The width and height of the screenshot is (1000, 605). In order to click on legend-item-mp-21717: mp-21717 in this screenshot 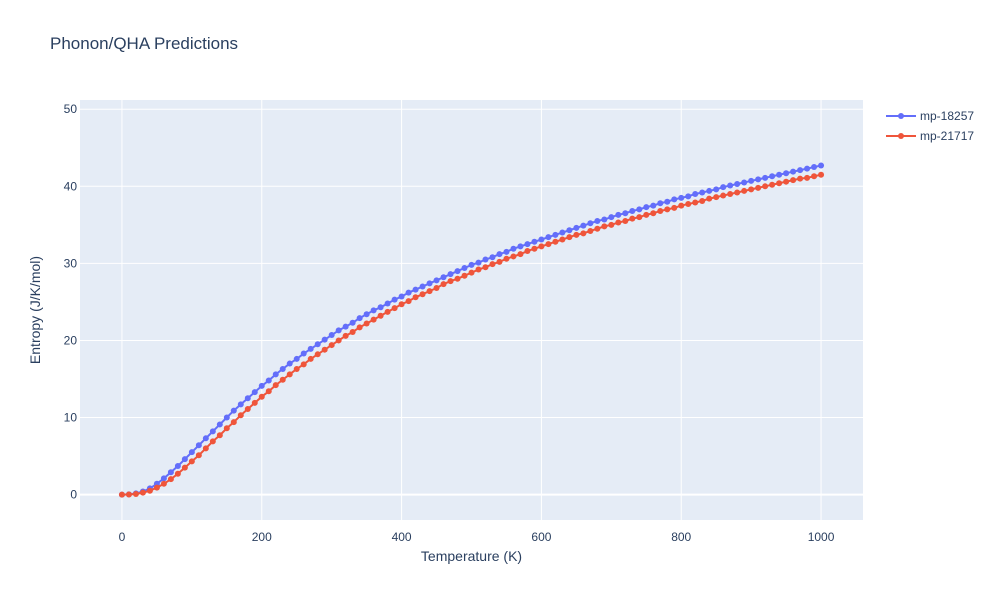, I will do `click(929, 136)`.